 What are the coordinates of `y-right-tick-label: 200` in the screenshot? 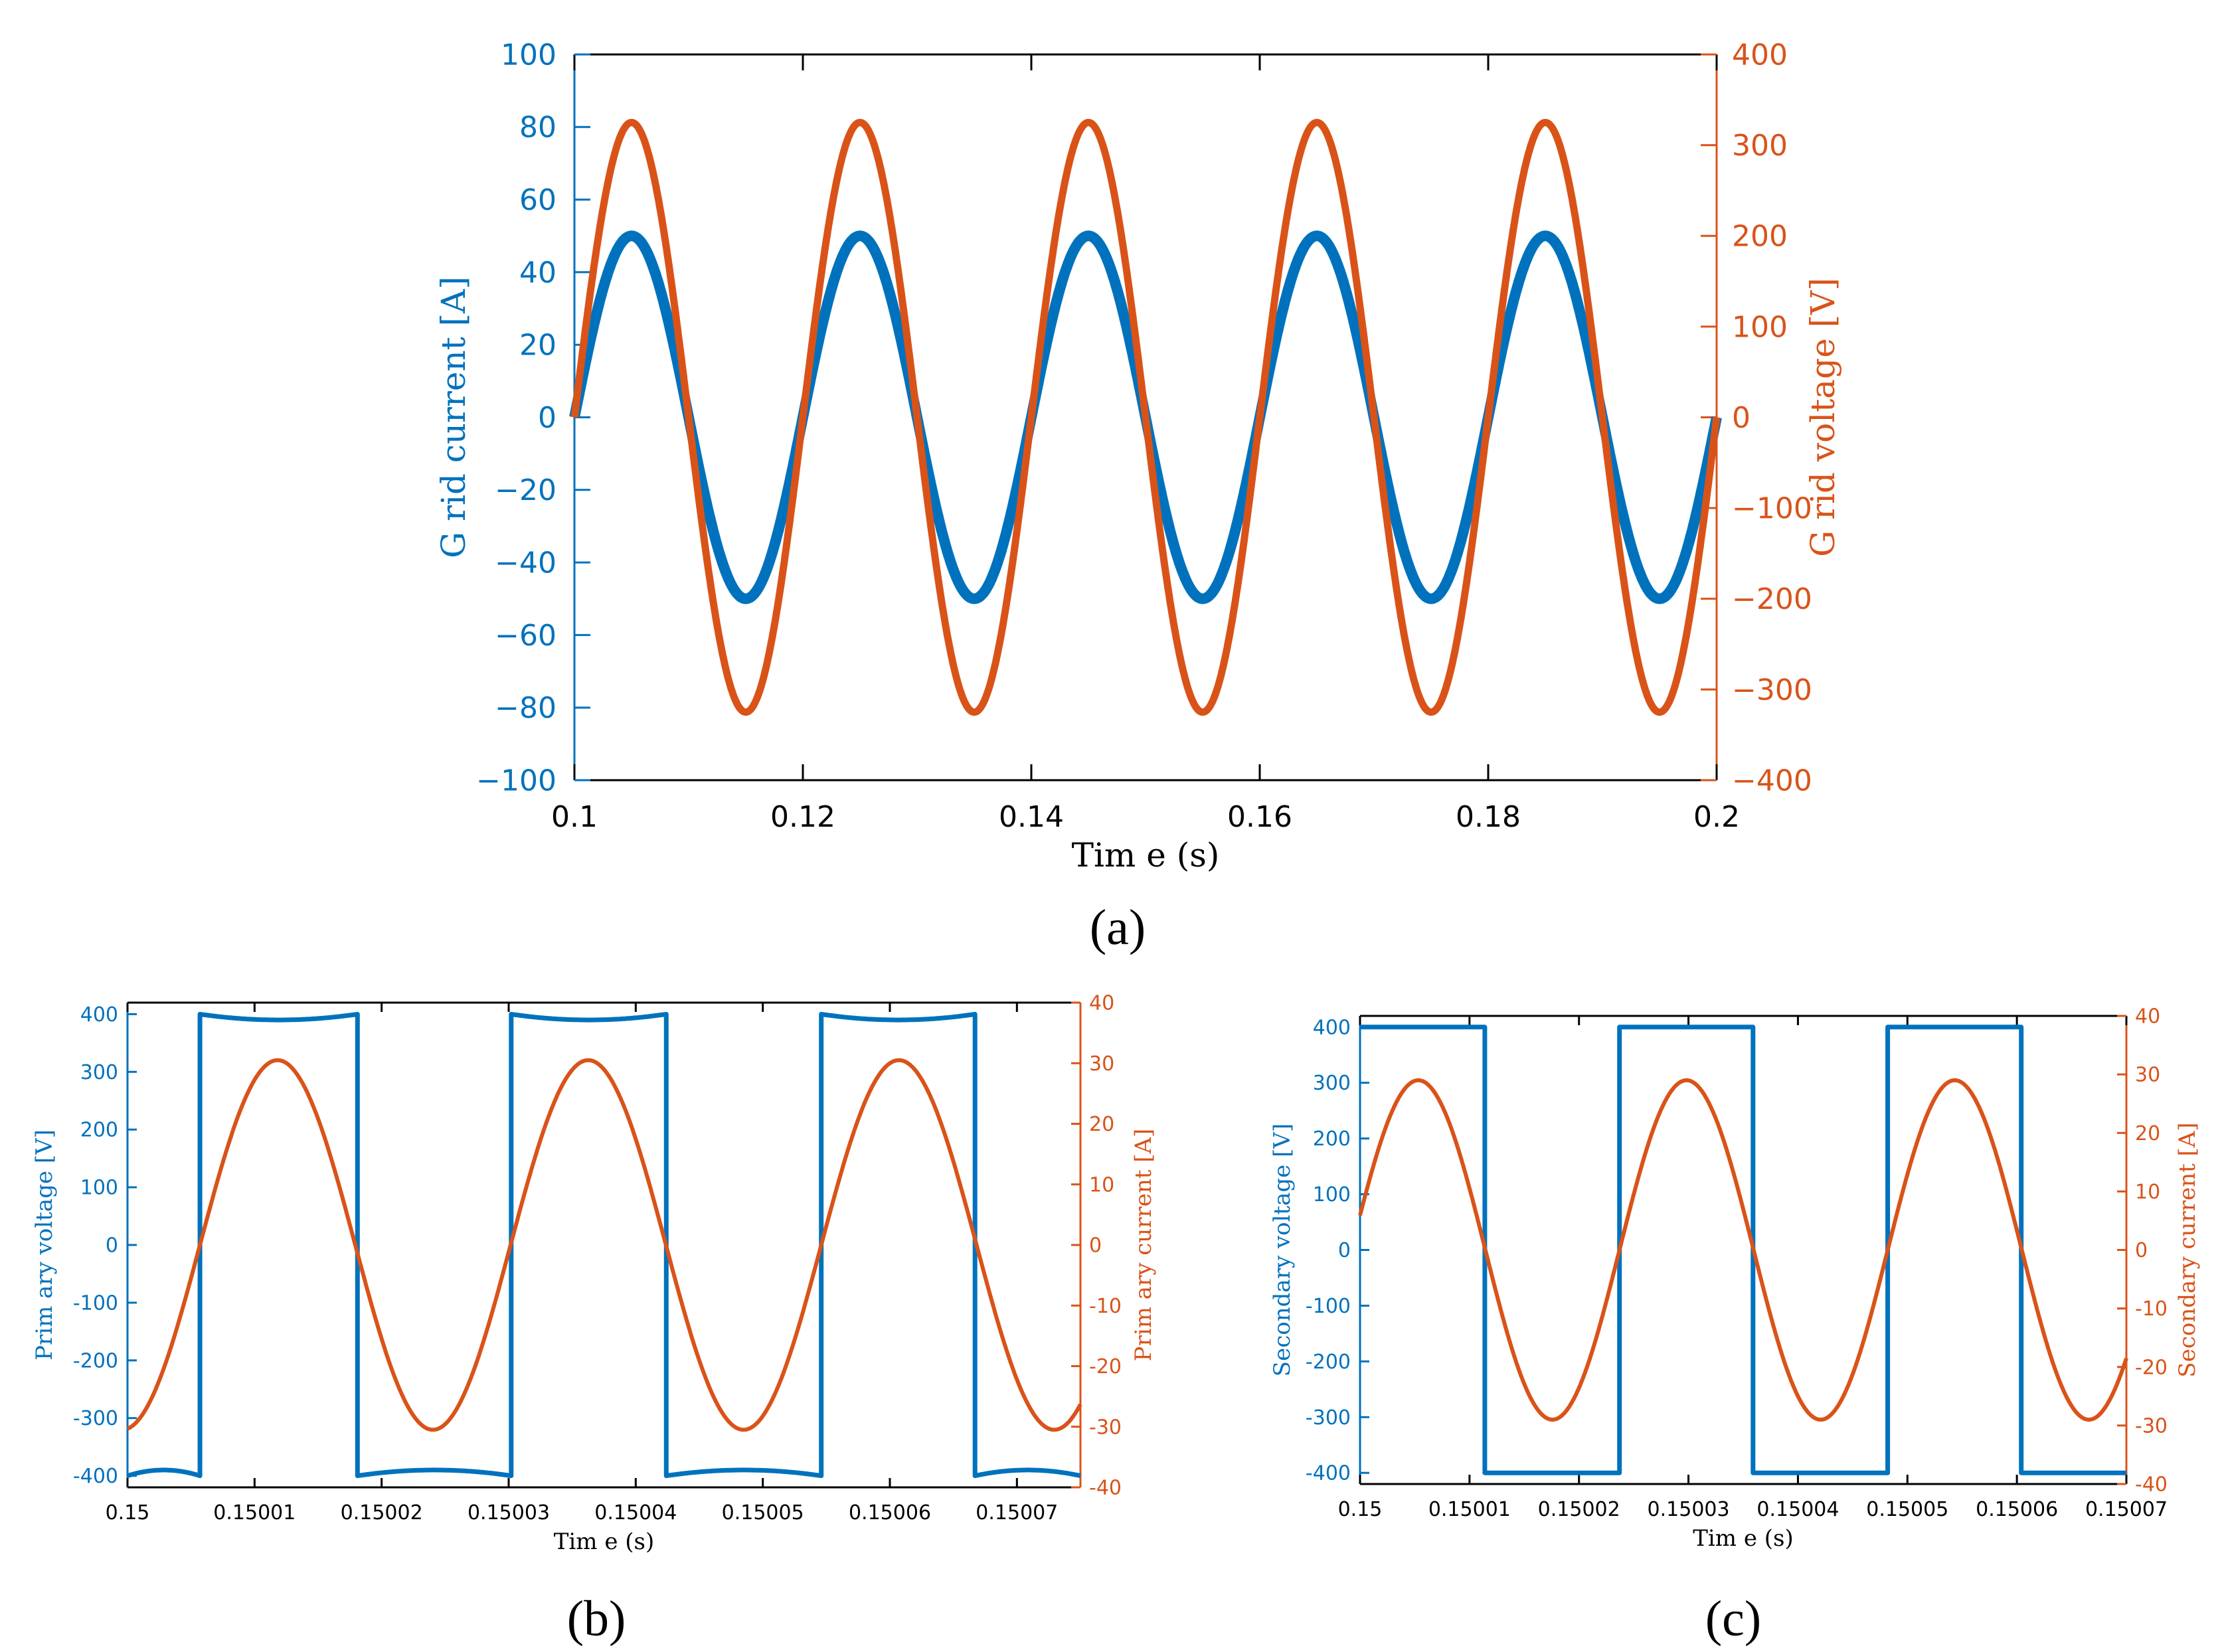 It's located at (1760, 237).